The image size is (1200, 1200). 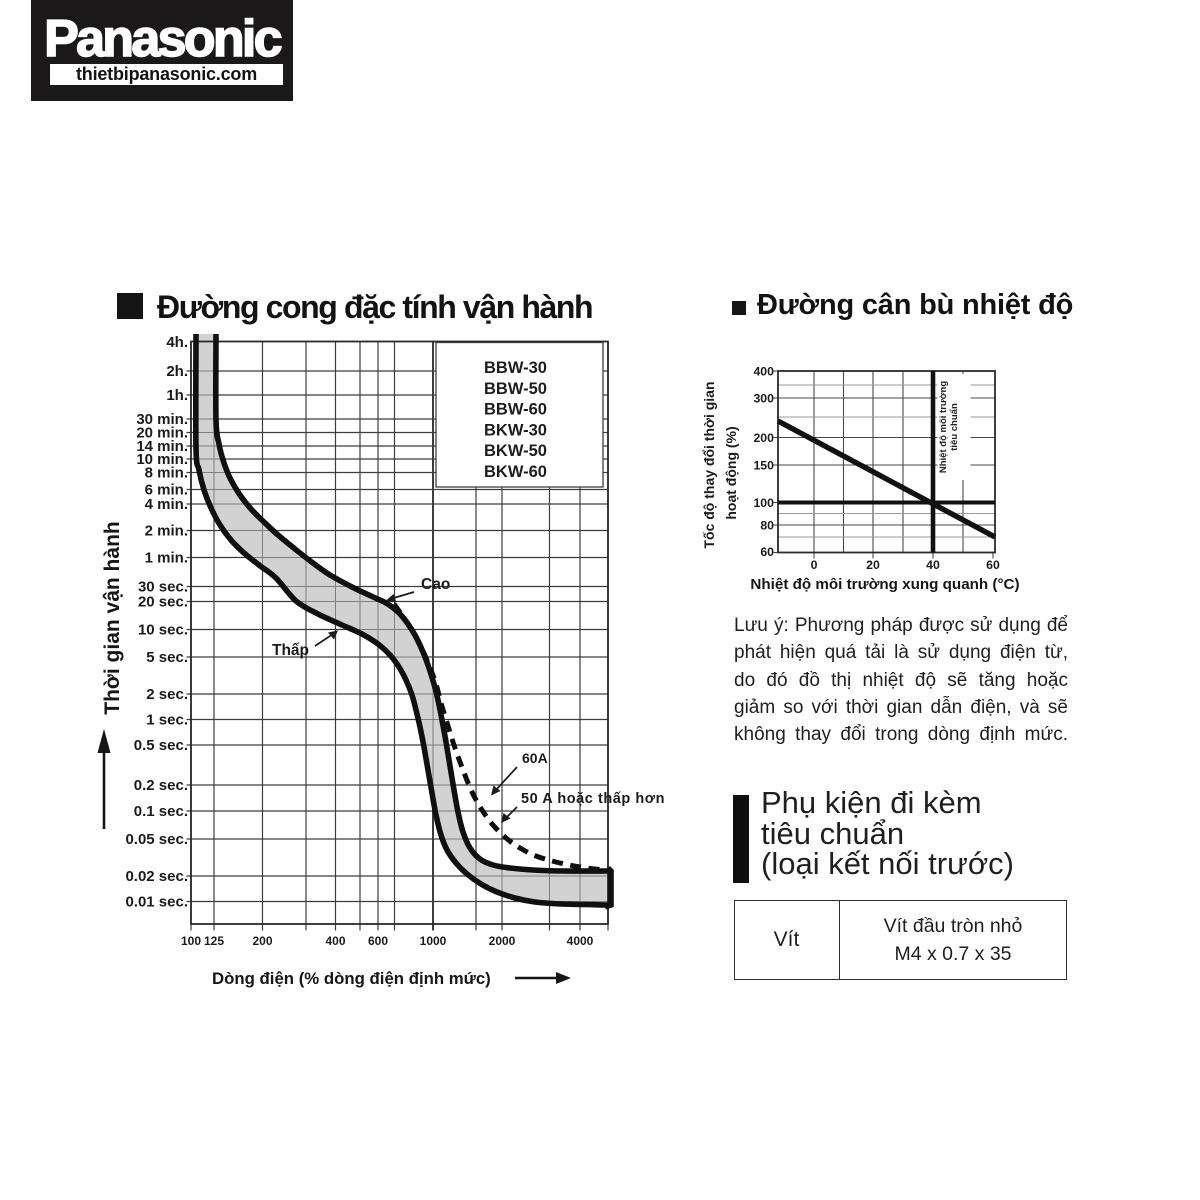 I want to click on svg-text: Tốc độ thay đổi thời gian, so click(x=709, y=464).